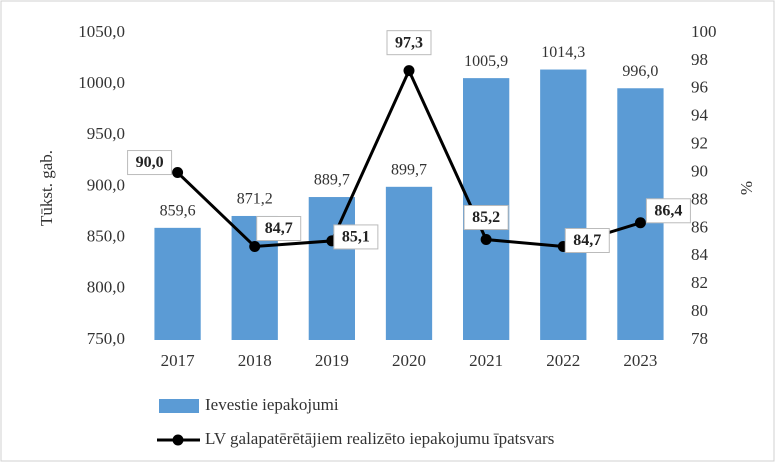 The image size is (777, 463). Describe the element at coordinates (409, 169) in the screenshot. I see `bar-value-label: 899,7` at that location.